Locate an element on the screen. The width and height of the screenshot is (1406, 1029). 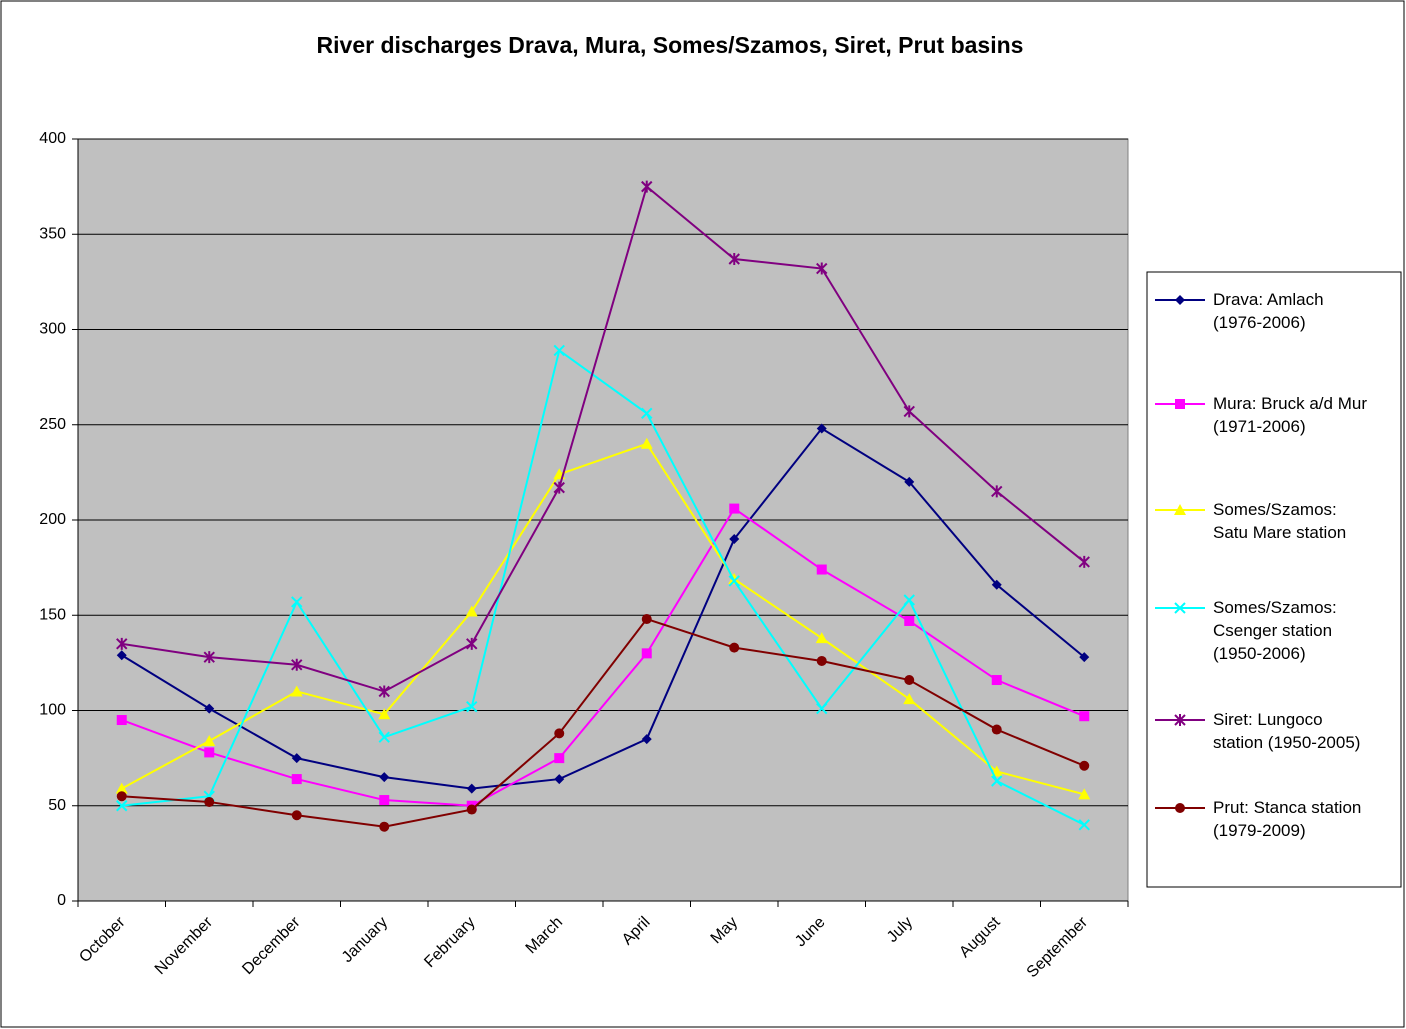
legend-label: Siret: Lungoco station (1950-2005) is located at coordinates (1287, 731).